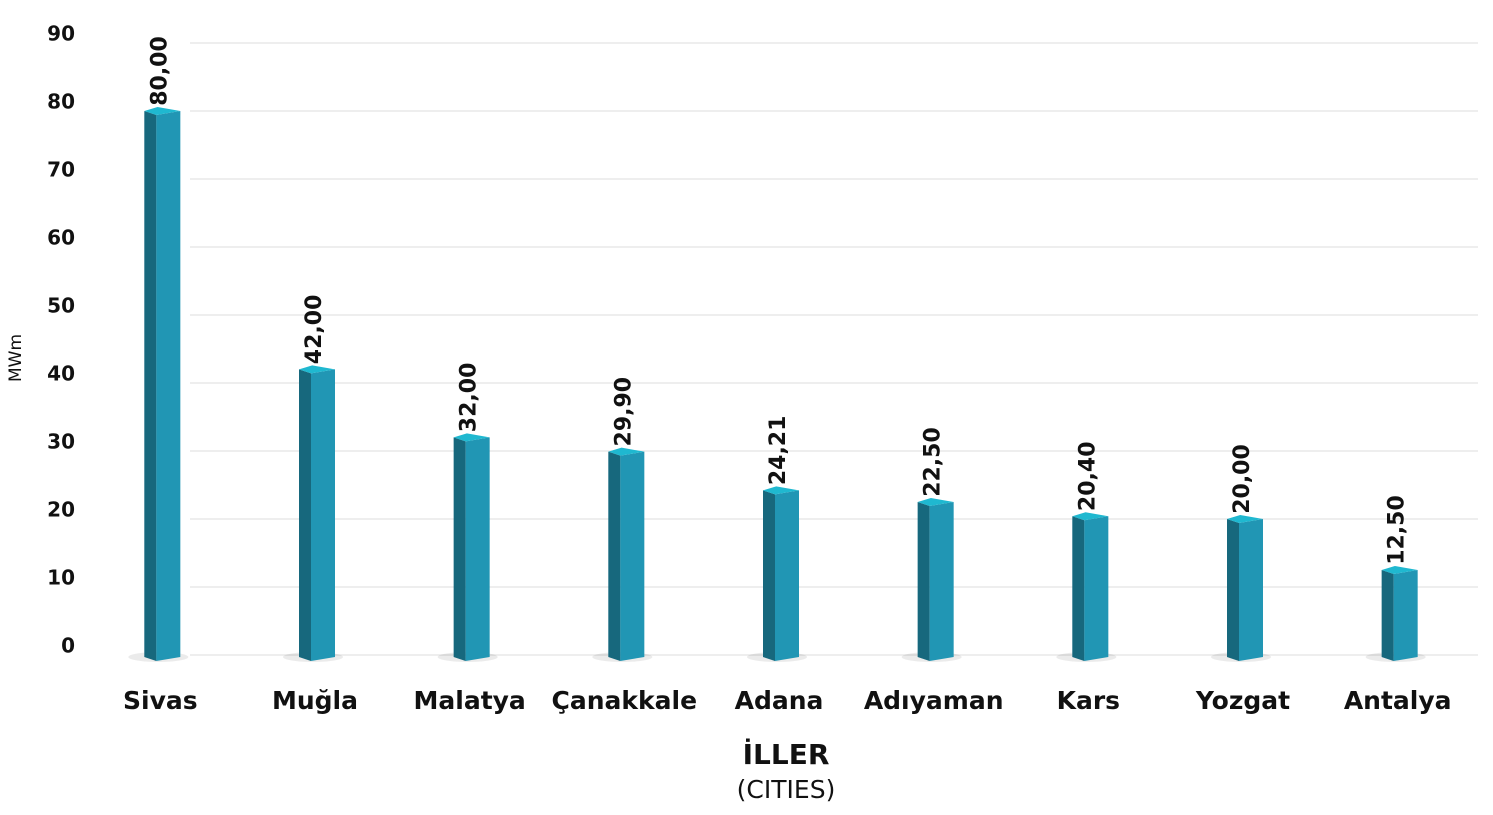  I want to click on y-tick-label: 20, so click(61, 510).